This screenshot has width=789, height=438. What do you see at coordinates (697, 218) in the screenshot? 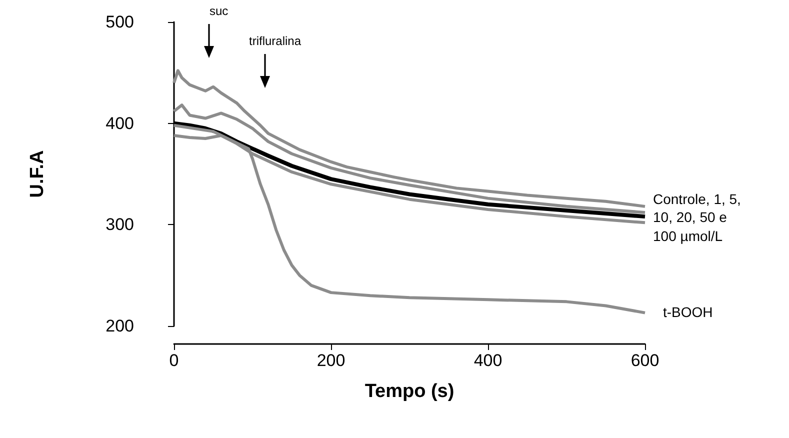
I see `annotation: Controle, 1, 5, 10, 20, 50 e 100 µmol/L` at bounding box center [697, 218].